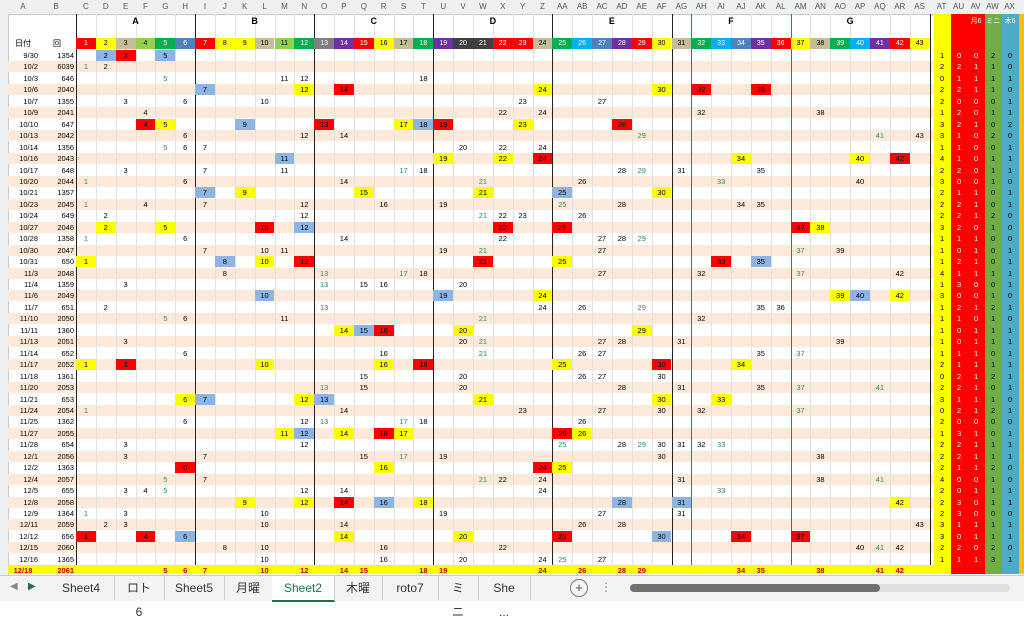 The image size is (1024, 624). What do you see at coordinates (67, 491) in the screenshot?
I see `round-cell: 655` at bounding box center [67, 491].